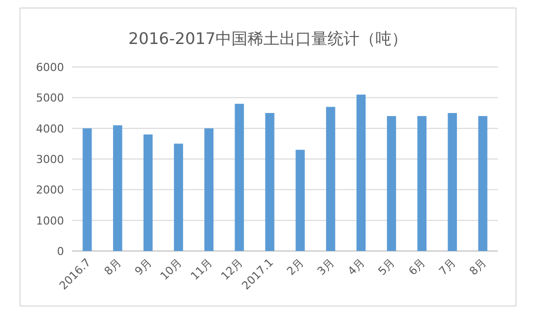 The image size is (542, 320). What do you see at coordinates (50, 221) in the screenshot?
I see `y-tick-label: 1000` at bounding box center [50, 221].